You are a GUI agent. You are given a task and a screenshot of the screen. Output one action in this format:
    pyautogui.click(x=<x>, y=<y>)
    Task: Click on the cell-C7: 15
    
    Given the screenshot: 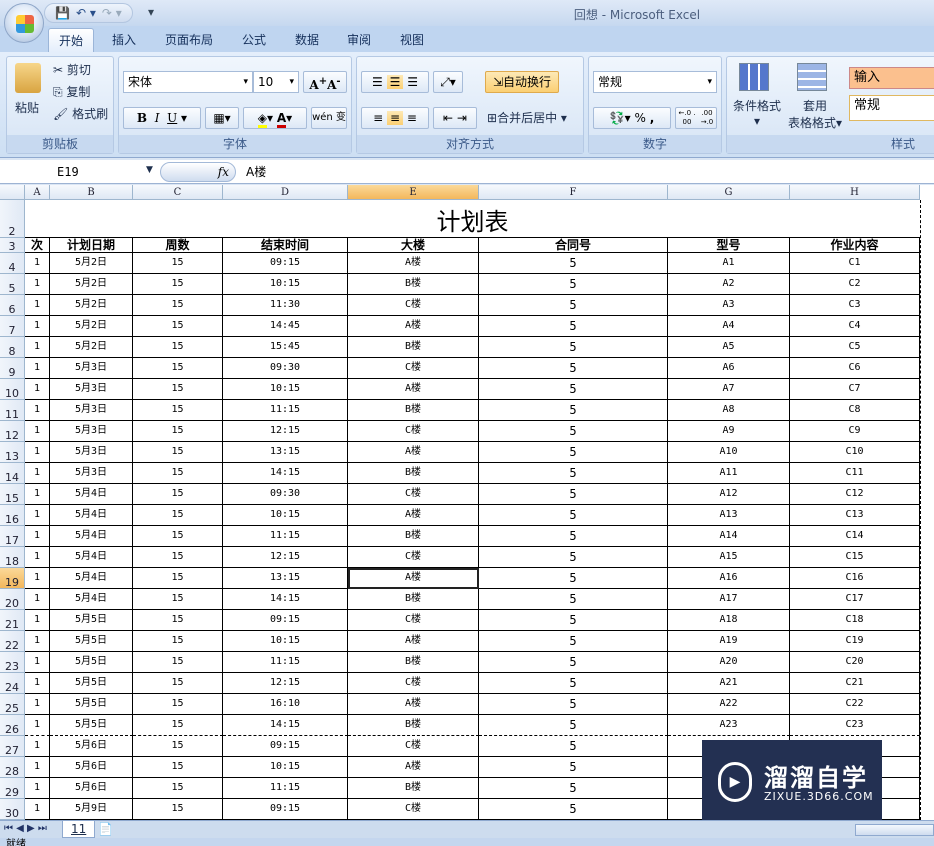 What is the action you would take?
    pyautogui.click(x=178, y=326)
    